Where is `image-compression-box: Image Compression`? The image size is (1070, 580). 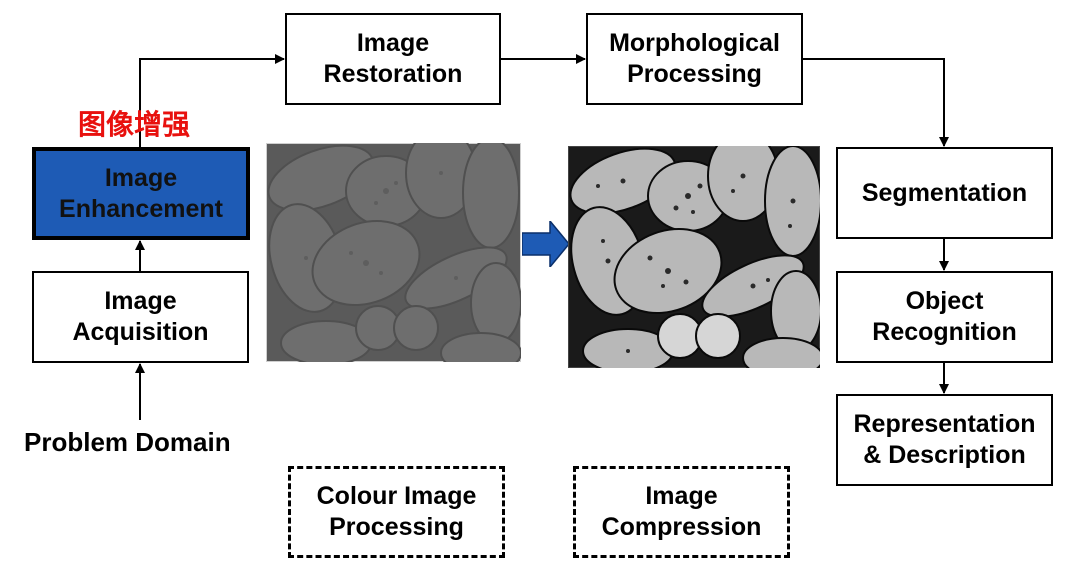 image-compression-box: Image Compression is located at coordinates (681, 512).